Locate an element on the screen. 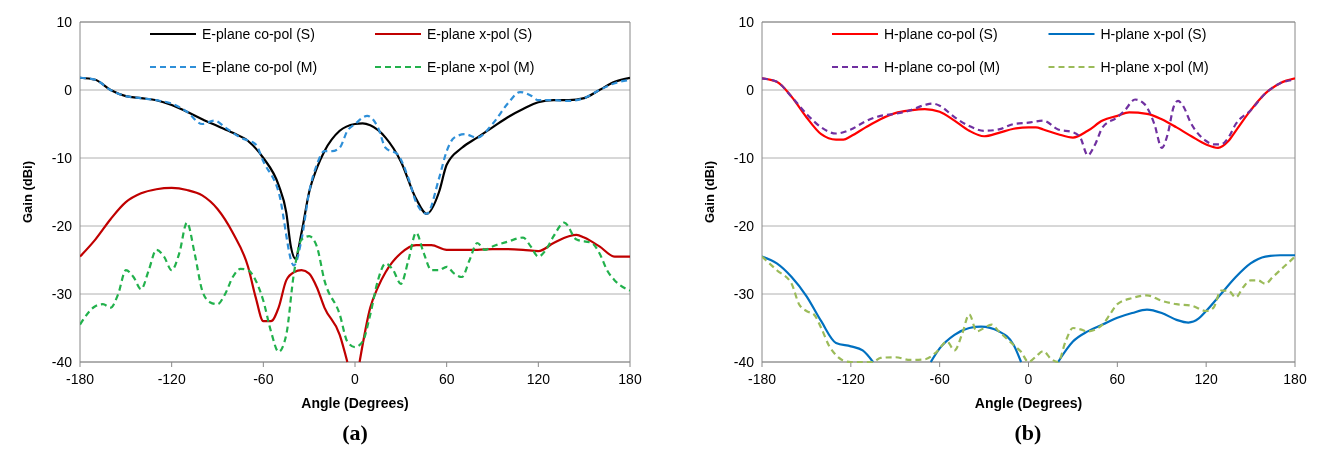 Image resolution: width=1320 pixels, height=471 pixels. text: (b) is located at coordinates (1028, 432).